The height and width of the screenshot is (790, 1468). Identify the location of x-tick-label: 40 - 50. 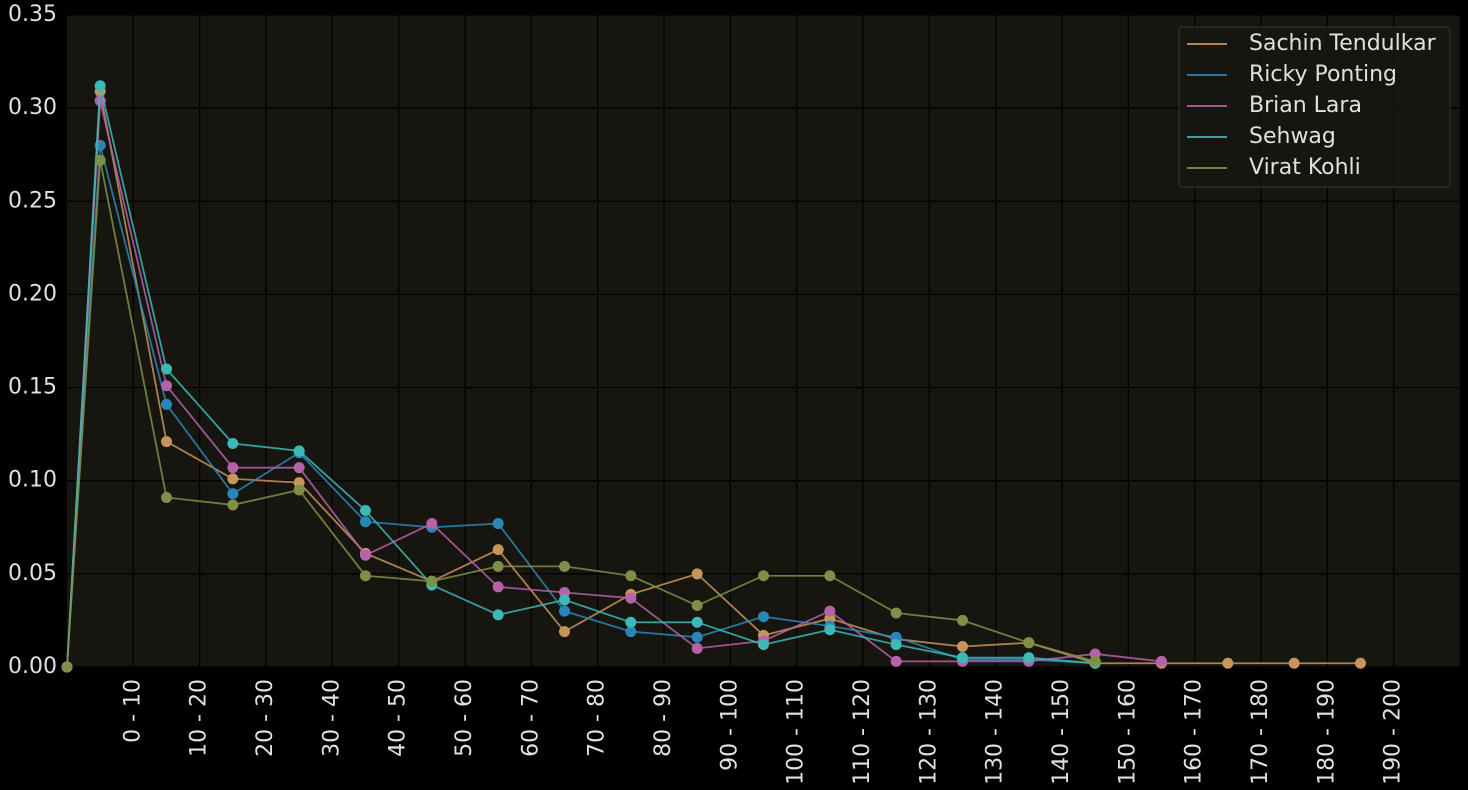
(398, 718).